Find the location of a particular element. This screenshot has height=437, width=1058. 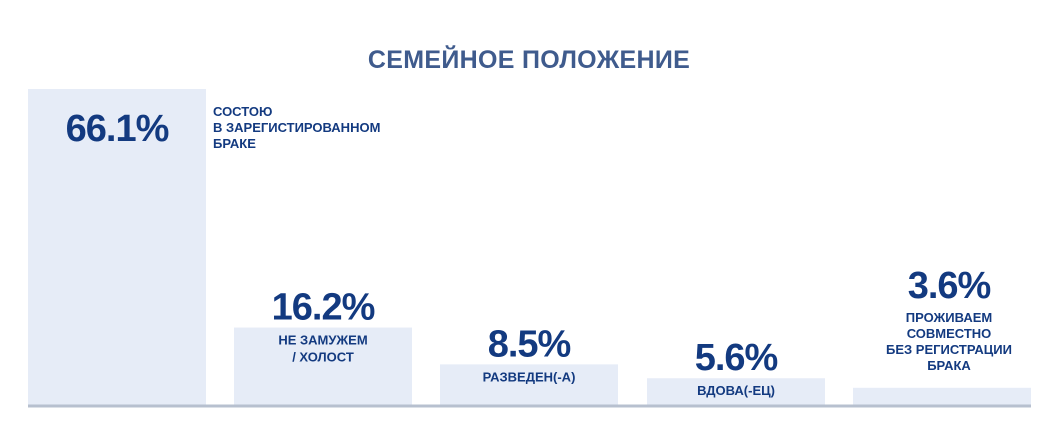

value-label-5: 3.6% is located at coordinates (949, 286).